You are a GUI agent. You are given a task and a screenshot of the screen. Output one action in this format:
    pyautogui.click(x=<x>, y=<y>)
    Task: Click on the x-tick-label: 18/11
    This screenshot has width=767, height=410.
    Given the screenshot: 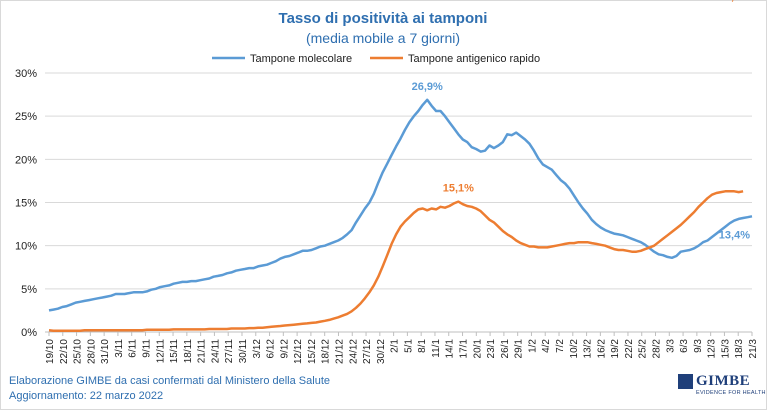 What is the action you would take?
    pyautogui.click(x=188, y=351)
    